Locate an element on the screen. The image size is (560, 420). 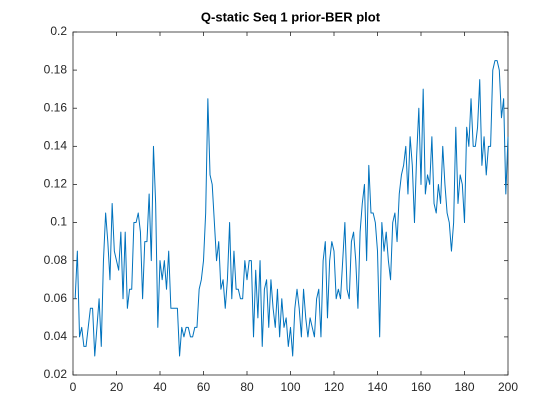
x-tick-label: 120 is located at coordinates (334, 387).